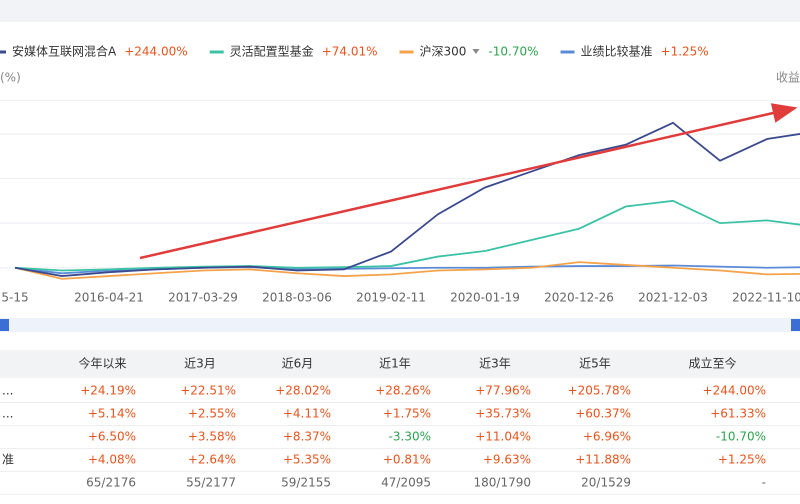  What do you see at coordinates (407, 460) in the screenshot?
I see `table-cell: +0.81%` at bounding box center [407, 460].